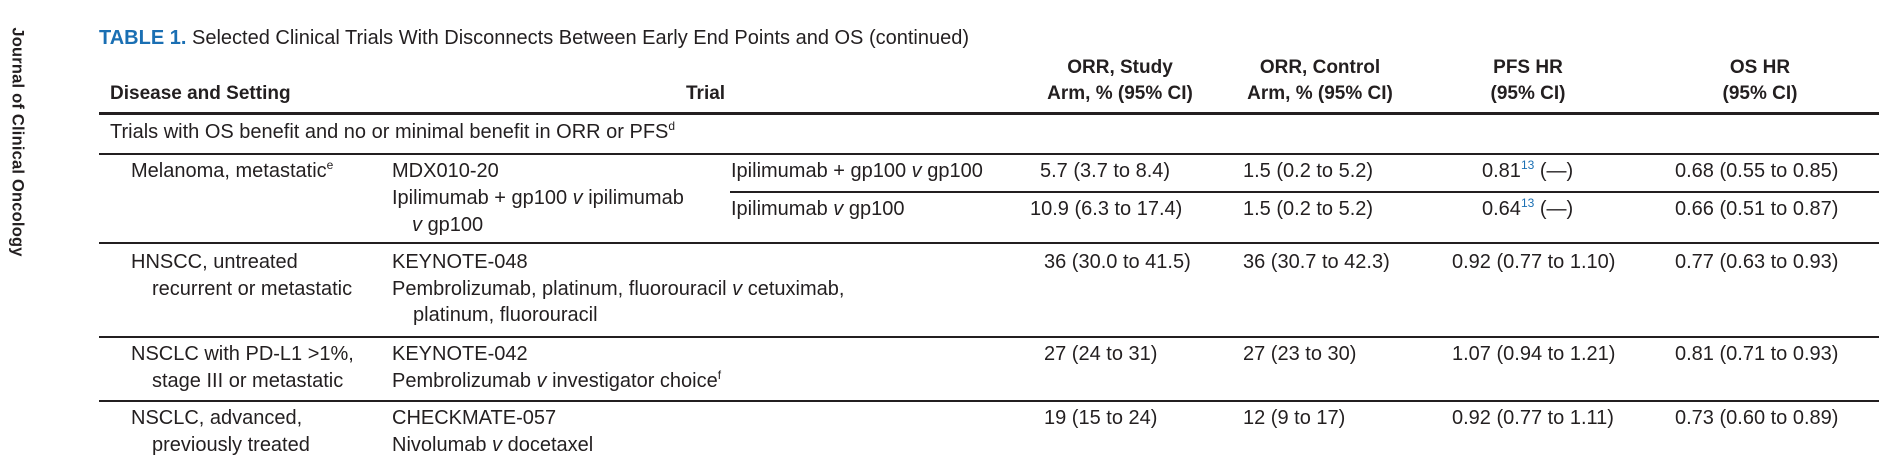 The height and width of the screenshot is (475, 1894). What do you see at coordinates (1527, 203) in the screenshot?
I see `melanoma-sub2-pfs-ref: 13` at bounding box center [1527, 203].